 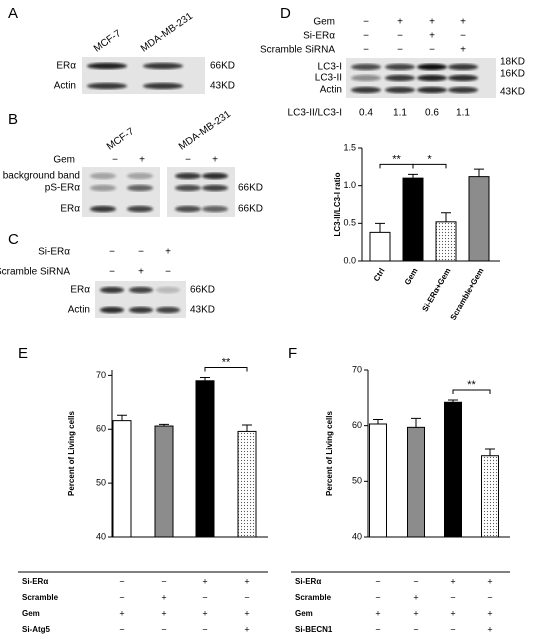 What do you see at coordinates (463, 113) in the screenshot?
I see `ratio-value: 1.1` at bounding box center [463, 113].